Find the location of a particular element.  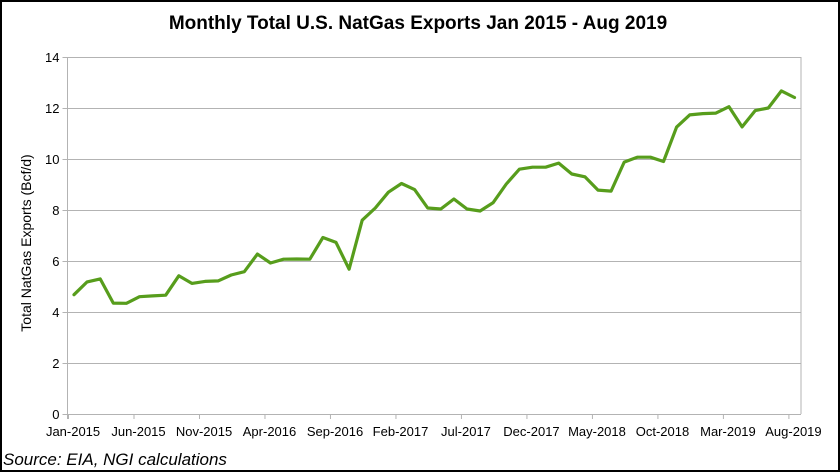

y-tick-labels: 0 2 4 6 8 10 12 14 is located at coordinates (52, 236).